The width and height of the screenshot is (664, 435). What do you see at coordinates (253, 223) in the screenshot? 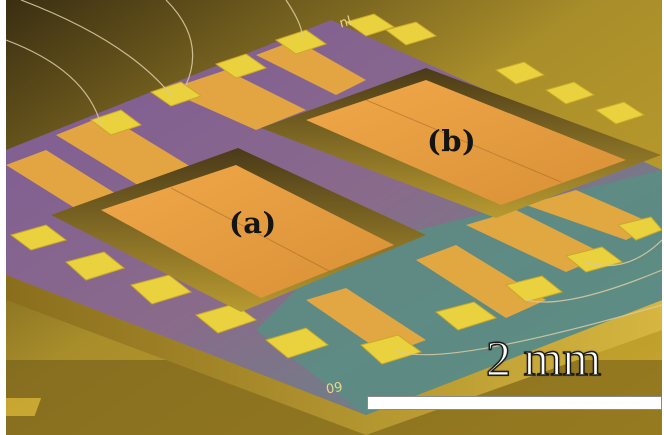
I see `device-label-a: (a)` at bounding box center [253, 223].